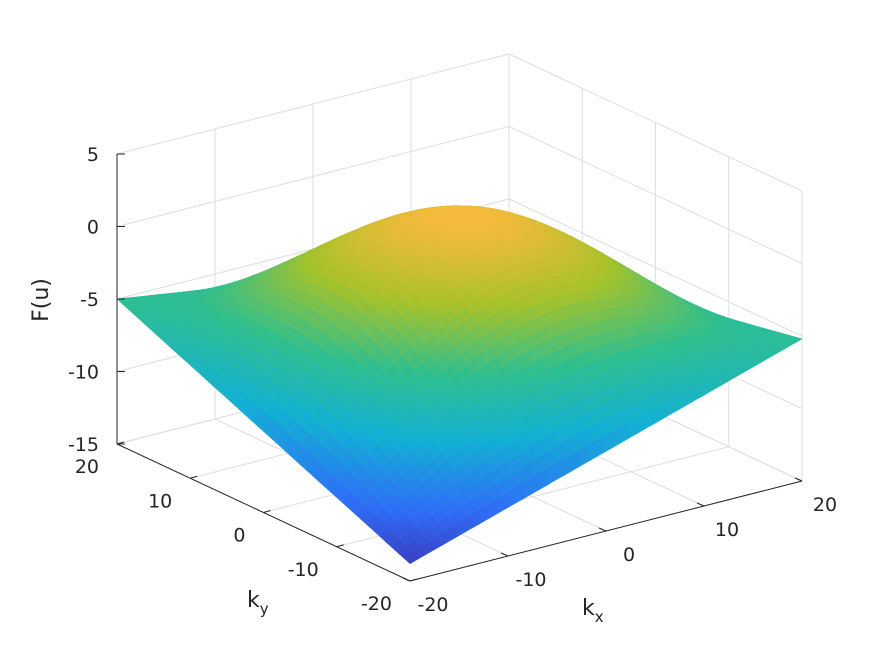 The image size is (891, 656). What do you see at coordinates (530, 580) in the screenshot?
I see `x-tick-label: -10` at bounding box center [530, 580].